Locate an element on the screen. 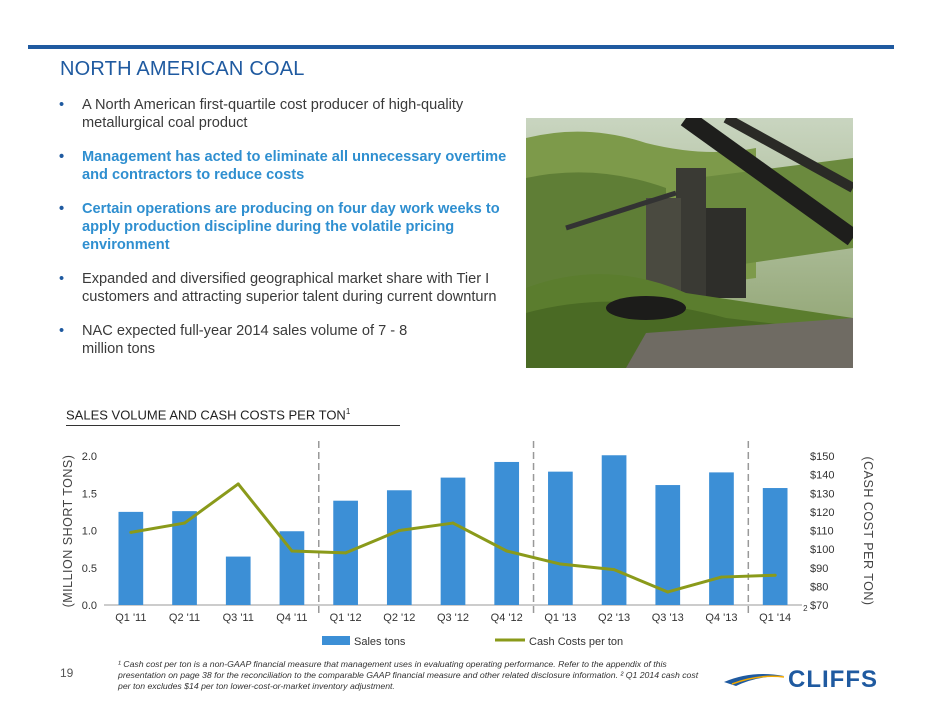 This screenshot has width=940, height=705. x-tick-label: Q4 '13 is located at coordinates (721, 618).